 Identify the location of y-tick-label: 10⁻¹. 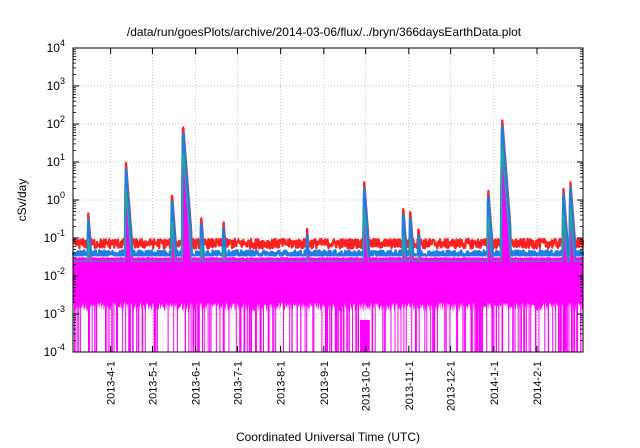
(54, 236).